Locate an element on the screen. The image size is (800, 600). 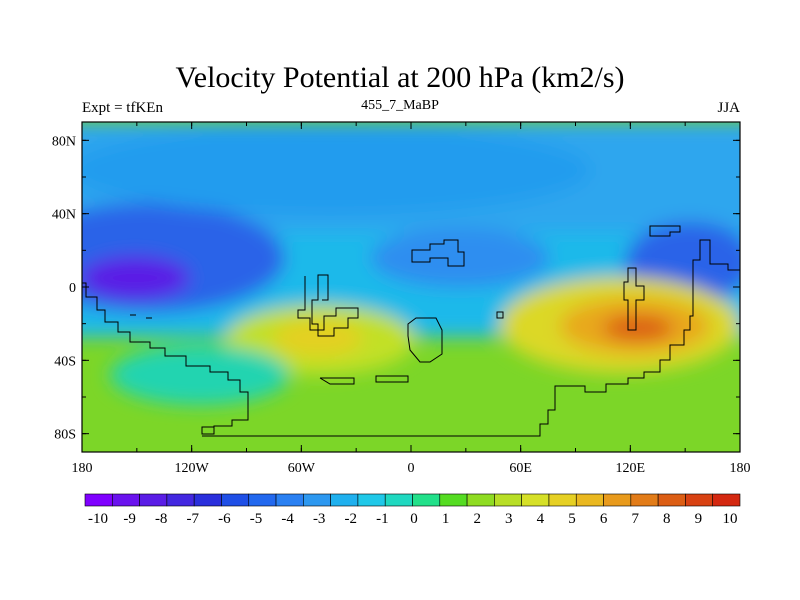
colorbar-label: -7 is located at coordinates (193, 519).